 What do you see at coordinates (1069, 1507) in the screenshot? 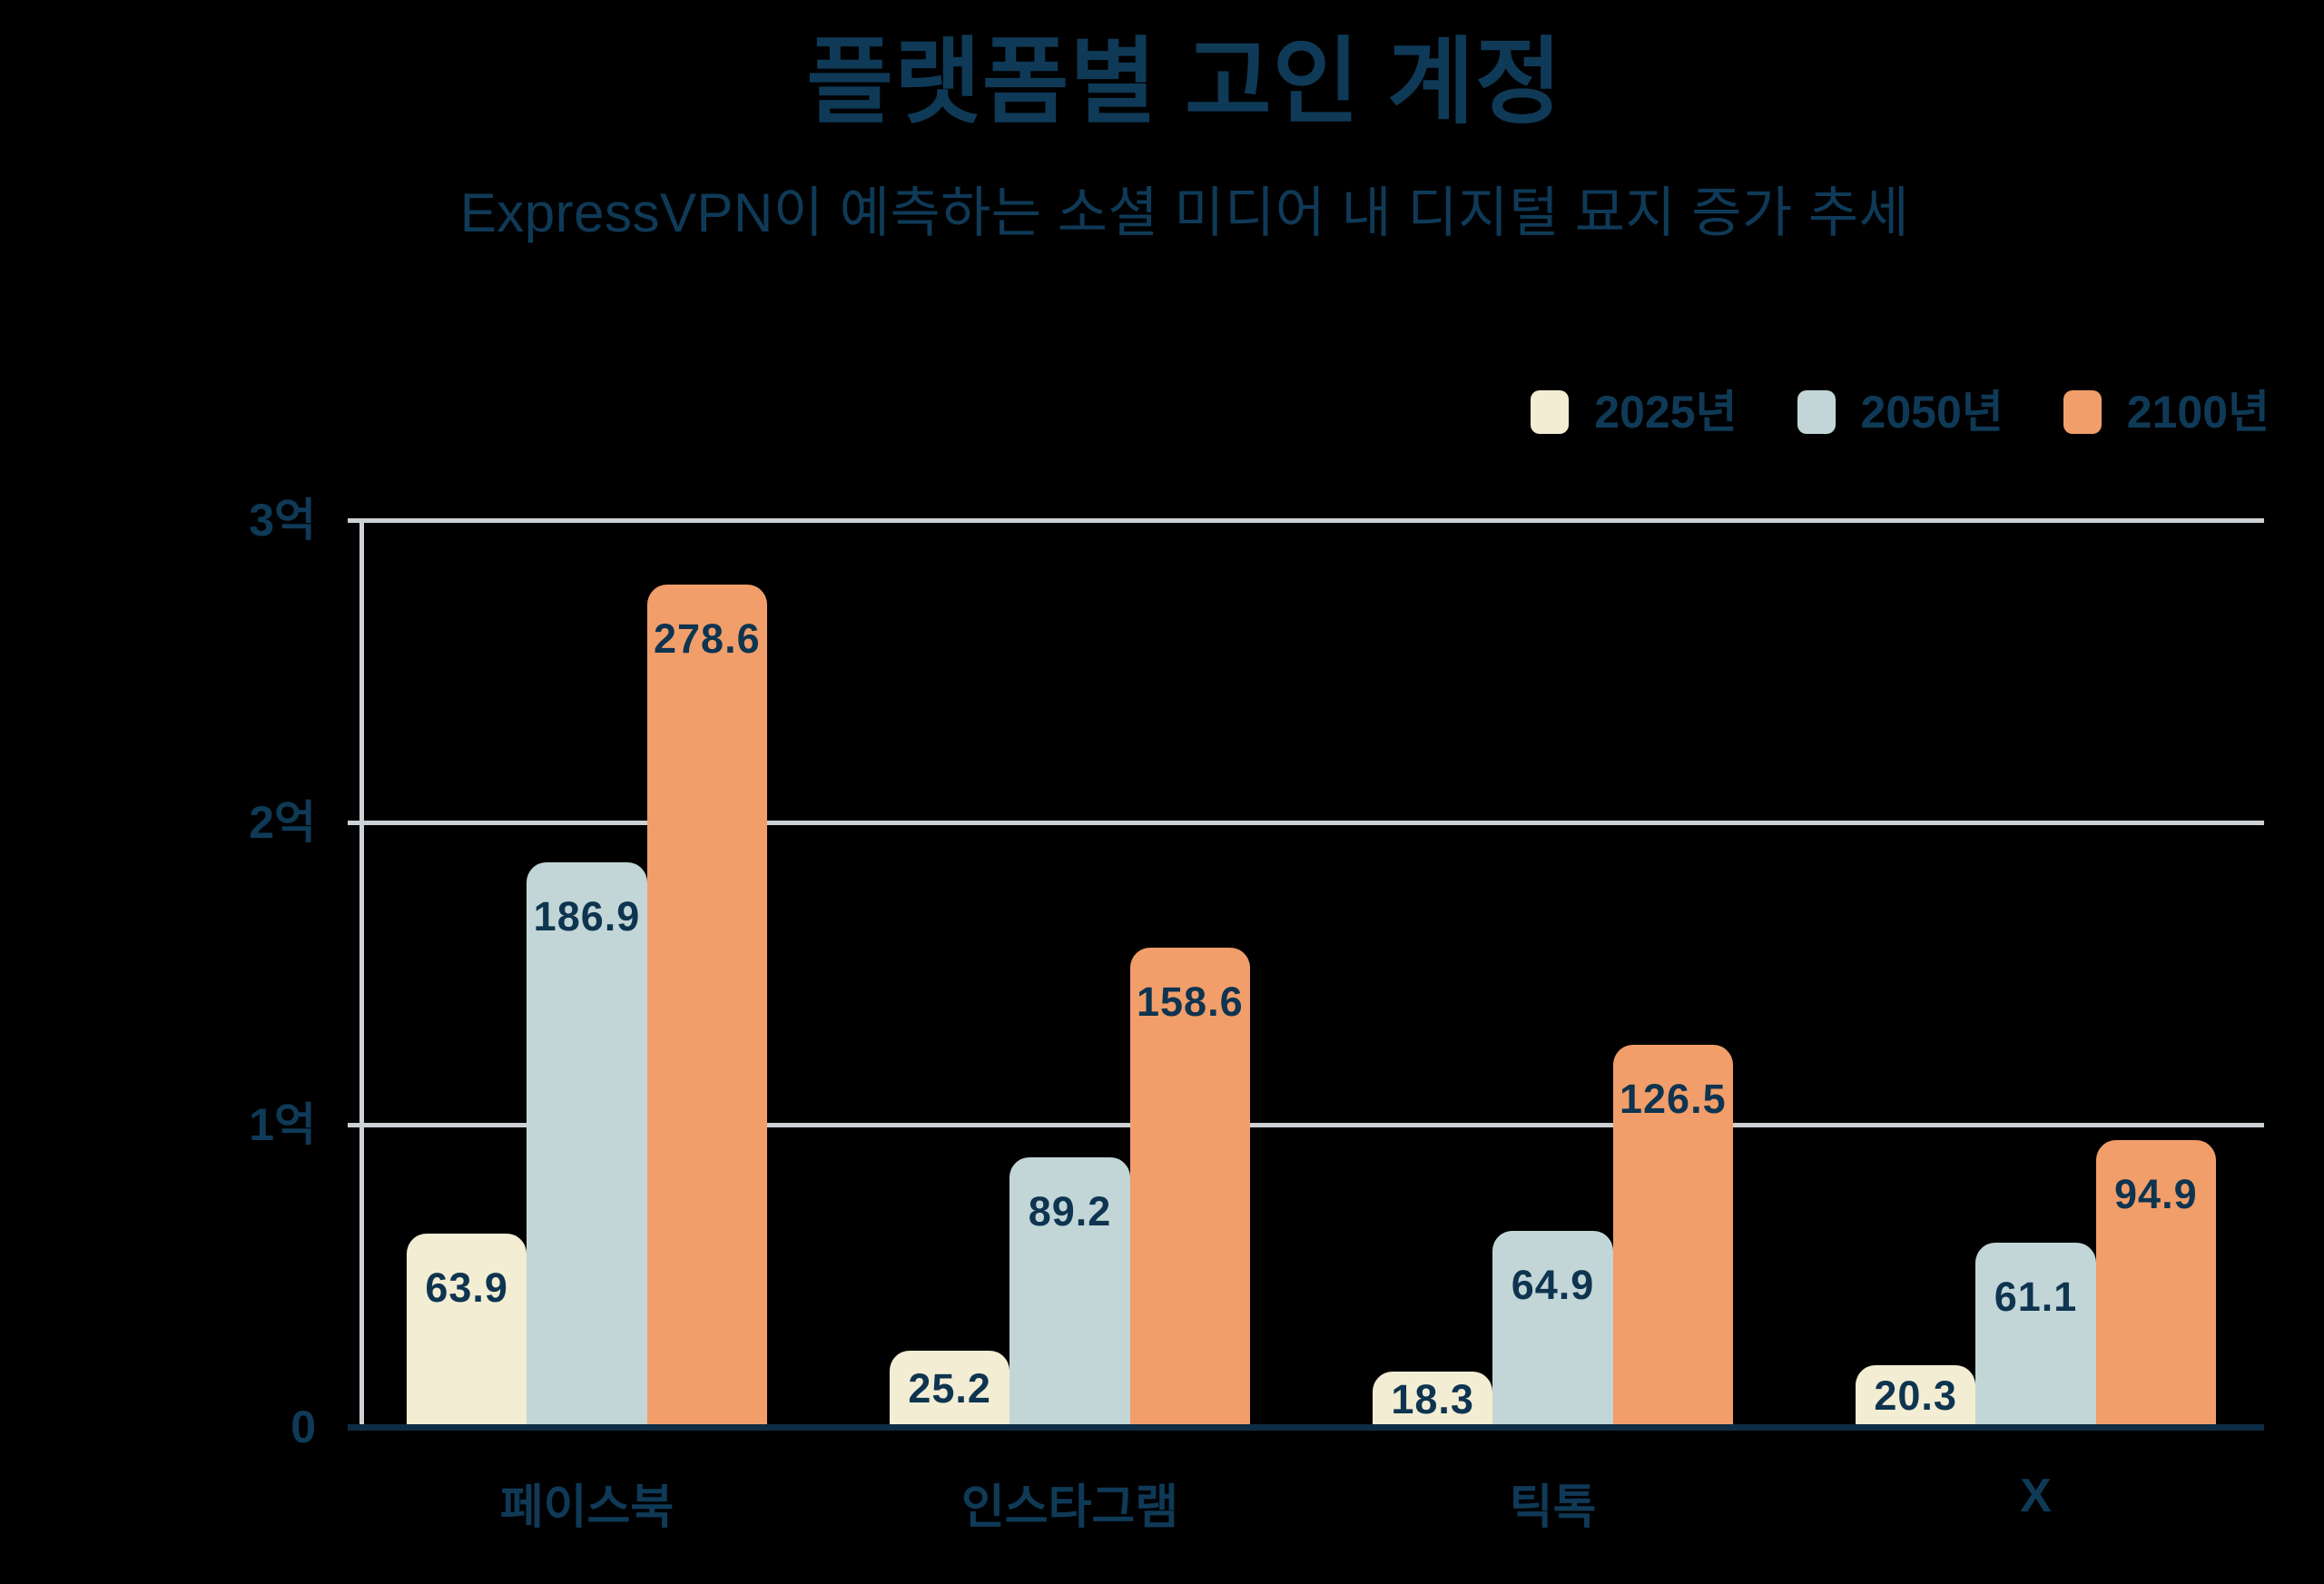
I see `category-label-instagram: 인스타그램` at bounding box center [1069, 1507].